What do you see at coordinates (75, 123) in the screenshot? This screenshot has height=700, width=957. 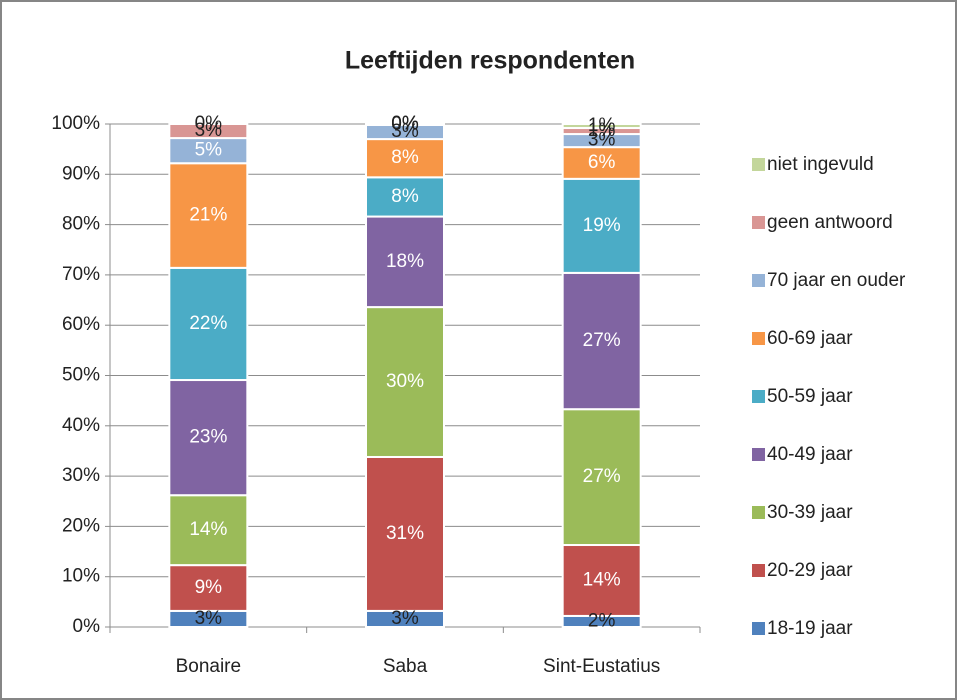 I see `y-tick-label: 100%` at bounding box center [75, 123].